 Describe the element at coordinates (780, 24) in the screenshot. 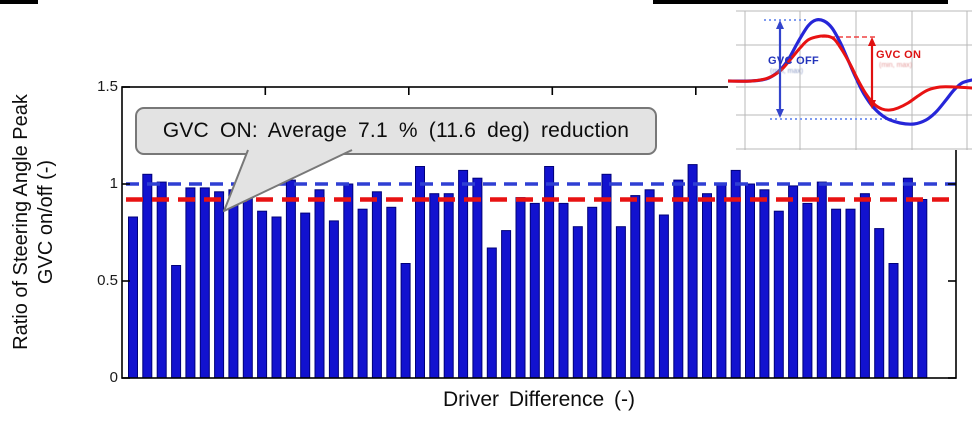

I see `inset-gvc-off-peak-arrow-head-up` at that location.